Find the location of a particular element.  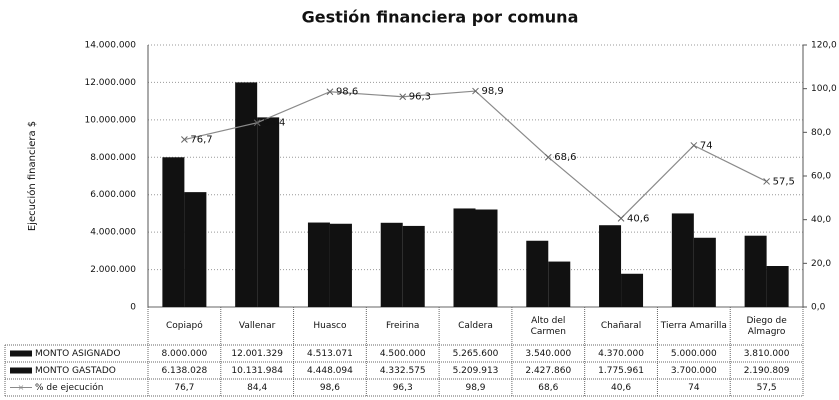

x-tick-label: Caldera is located at coordinates (475, 326).